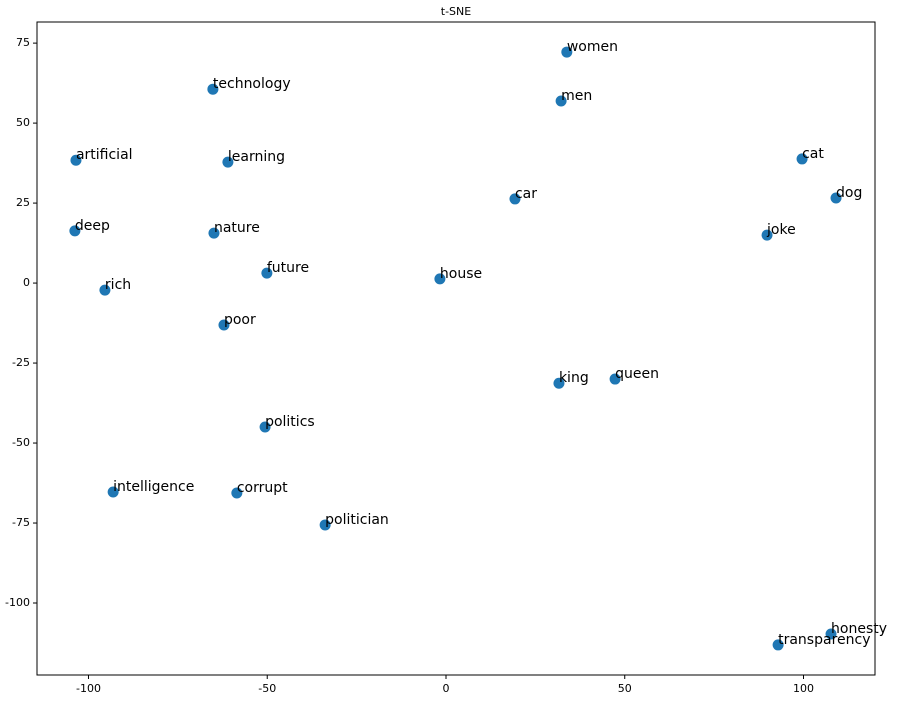 The image size is (910, 705). Describe the element at coordinates (824, 640) in the screenshot. I see `point-label: transparency` at that location.